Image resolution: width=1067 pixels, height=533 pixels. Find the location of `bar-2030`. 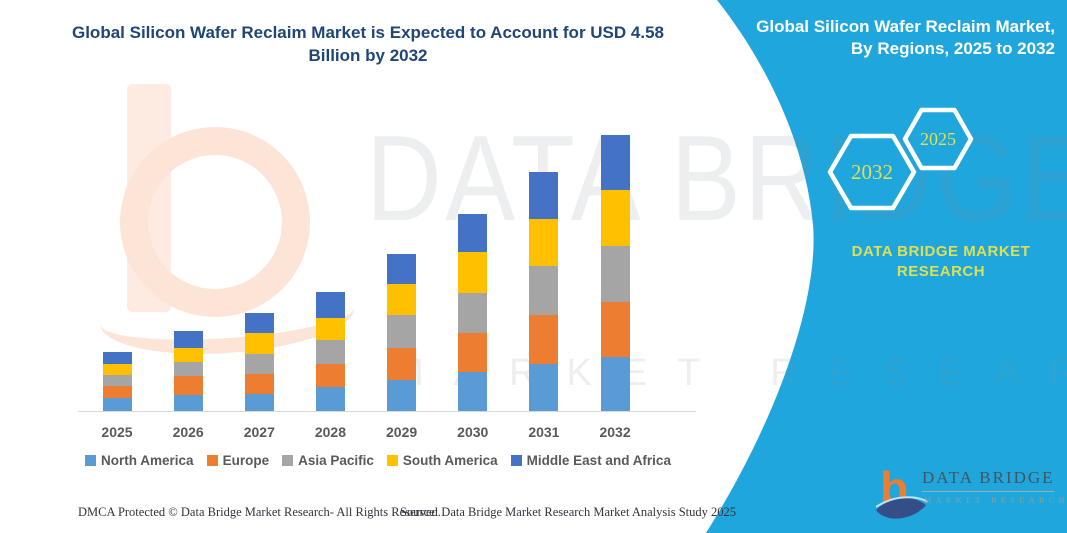

bar-2030 is located at coordinates (473, 312).